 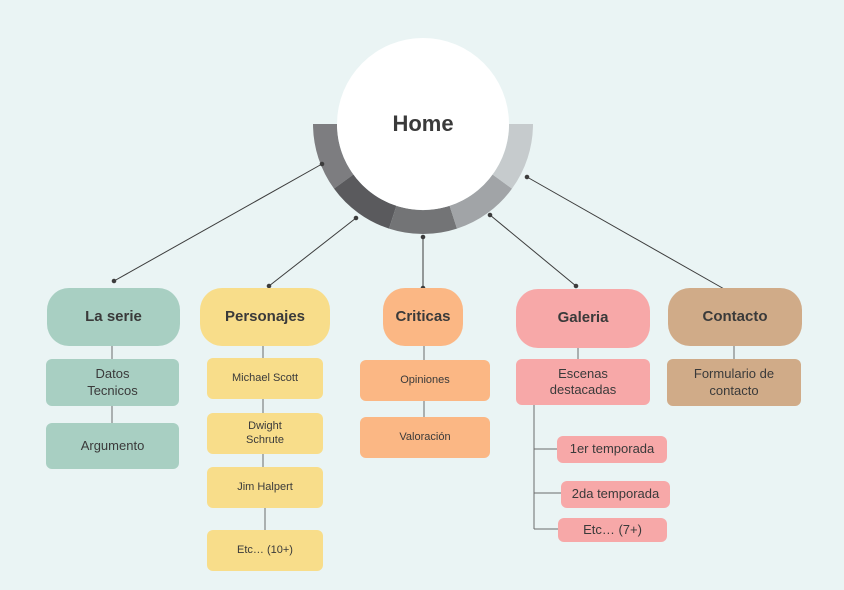 I want to click on category-personajes: Personajes, so click(x=265, y=317).